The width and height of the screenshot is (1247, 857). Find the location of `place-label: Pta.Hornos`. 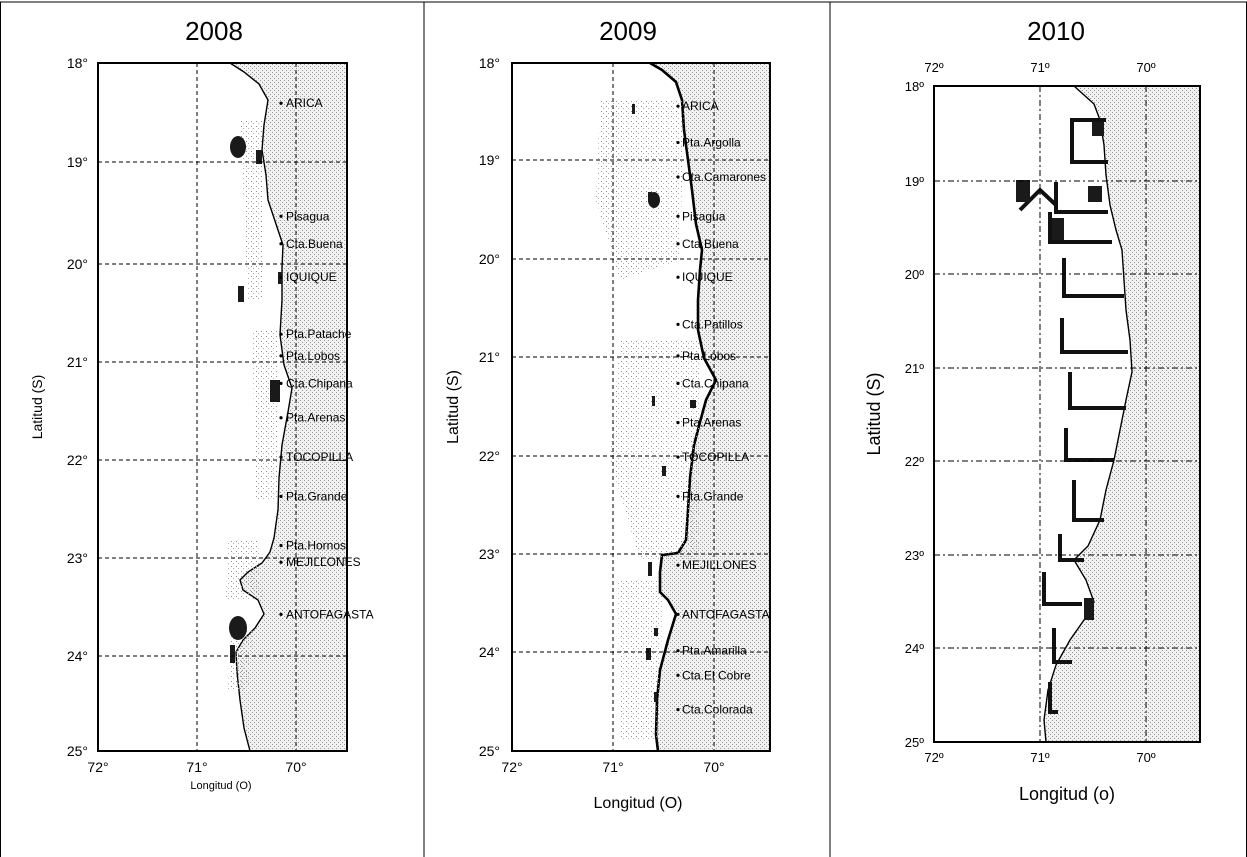

place-label: Pta.Hornos is located at coordinates (316, 546).